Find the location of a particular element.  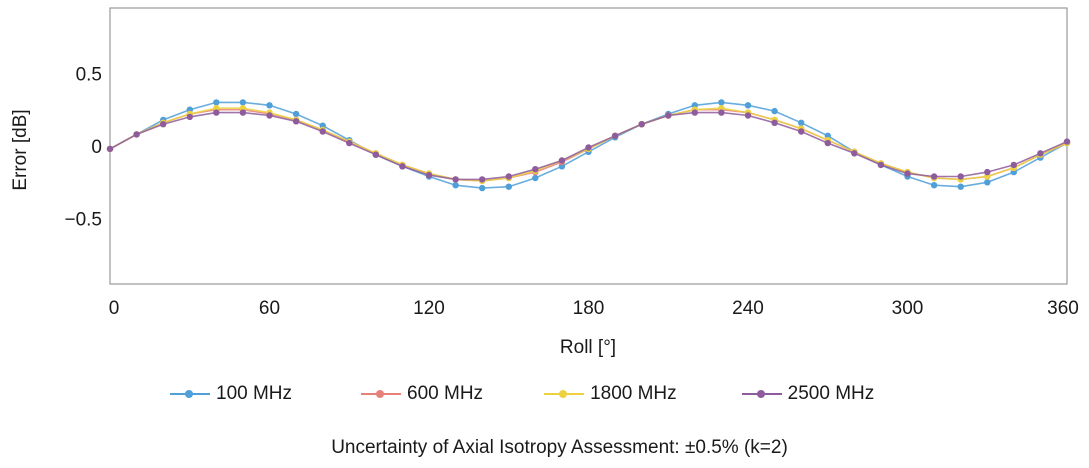

x-axis-label: Roll [°] is located at coordinates (588, 347).